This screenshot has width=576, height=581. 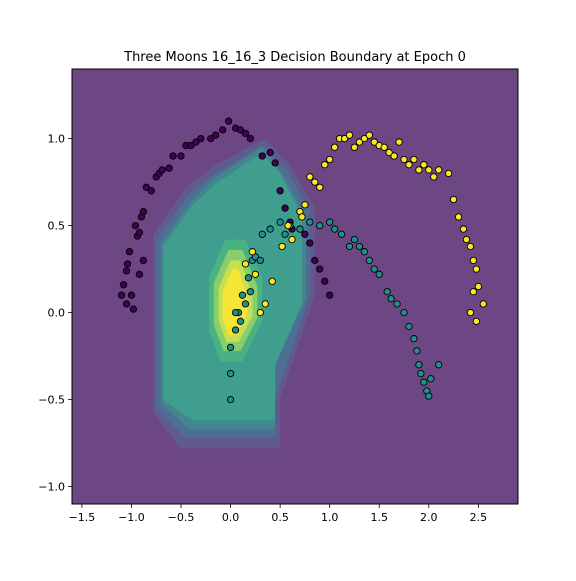 I want to click on y-axis: −1.0 −0.5 0.0 0.5 1.0, so click(x=55, y=313).